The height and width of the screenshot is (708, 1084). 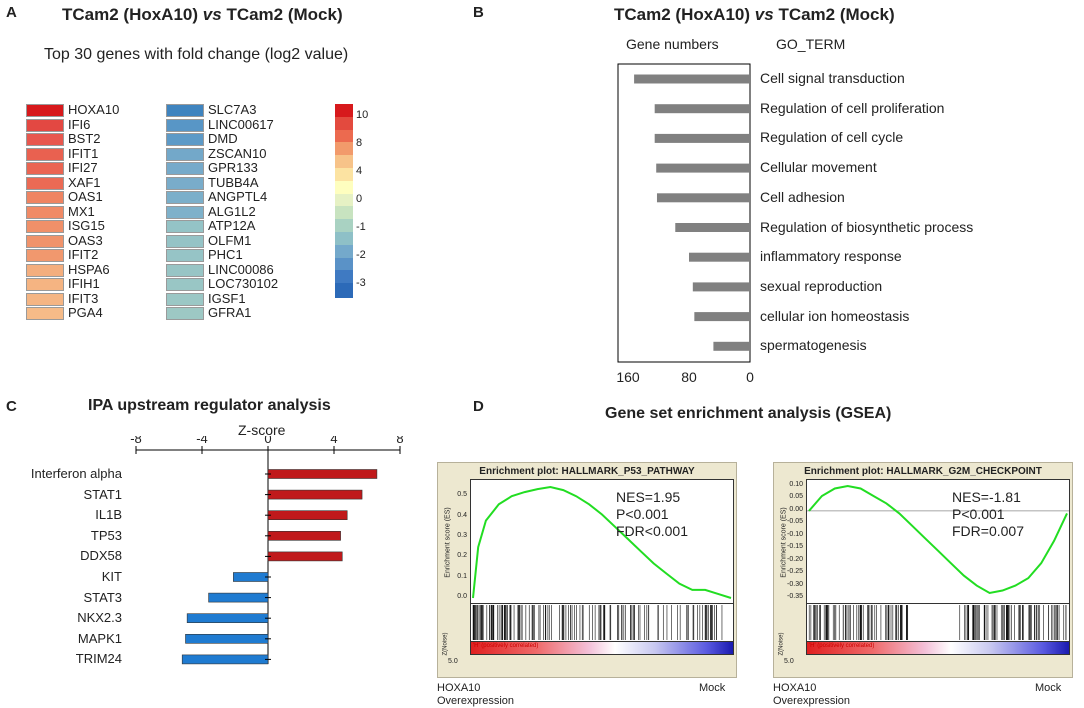 I want to click on gsea-left-label: HOXA10 Overexpression, so click(x=475, y=695).